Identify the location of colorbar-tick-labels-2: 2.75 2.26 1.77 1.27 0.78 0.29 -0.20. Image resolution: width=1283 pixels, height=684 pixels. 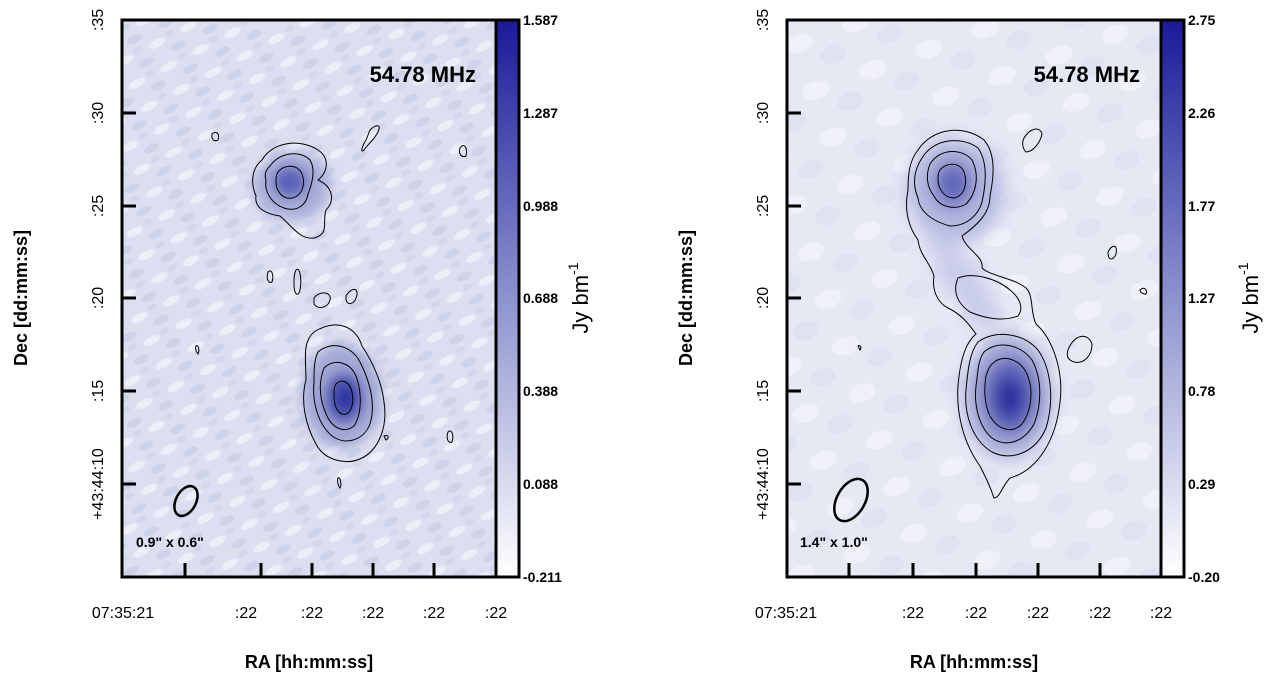
(1204, 298).